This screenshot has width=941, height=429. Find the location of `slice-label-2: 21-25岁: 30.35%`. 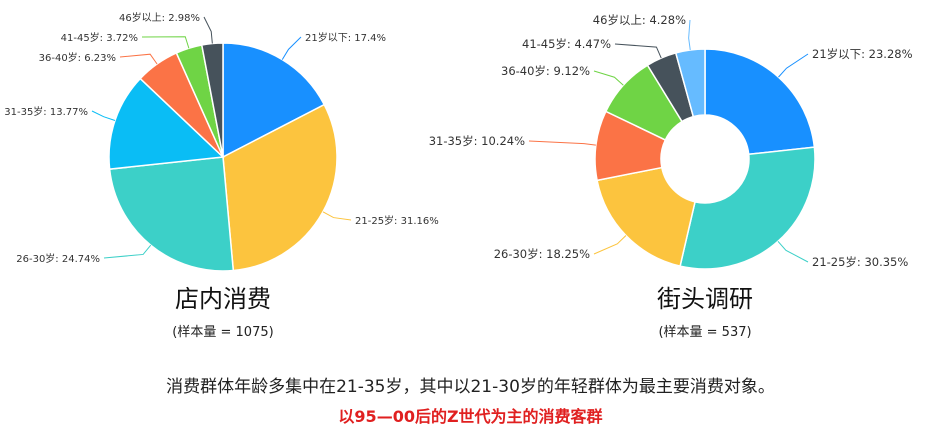

slice-label-2: 21-25岁: 30.35% is located at coordinates (860, 262).